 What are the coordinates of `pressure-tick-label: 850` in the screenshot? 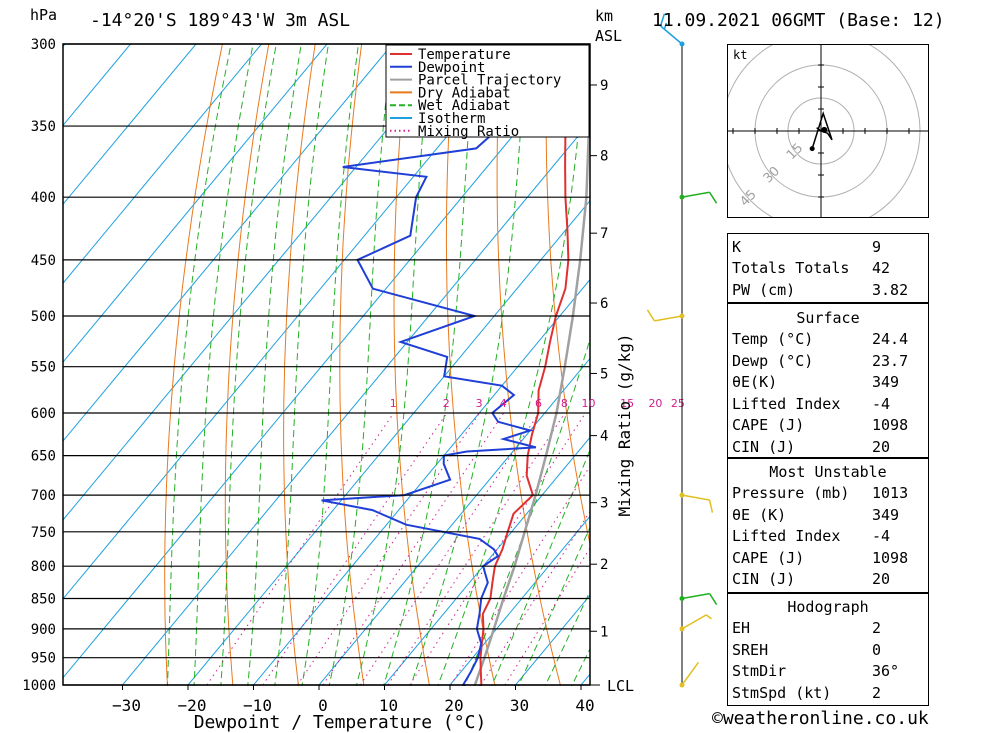 It's located at (43, 599).